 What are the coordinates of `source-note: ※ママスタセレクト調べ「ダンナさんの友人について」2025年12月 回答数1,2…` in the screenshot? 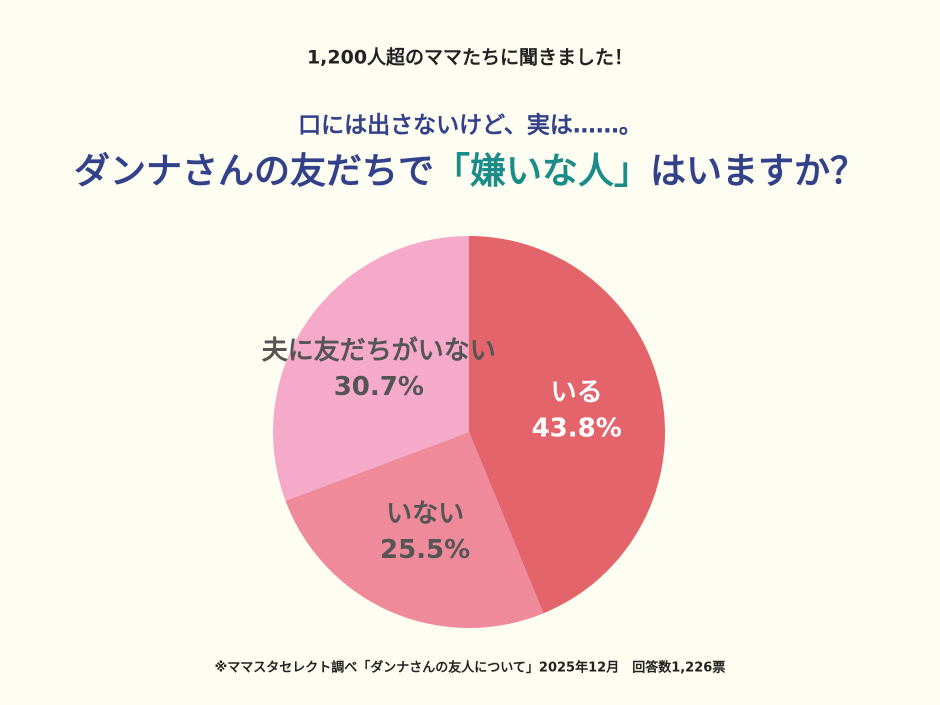 It's located at (470, 668).